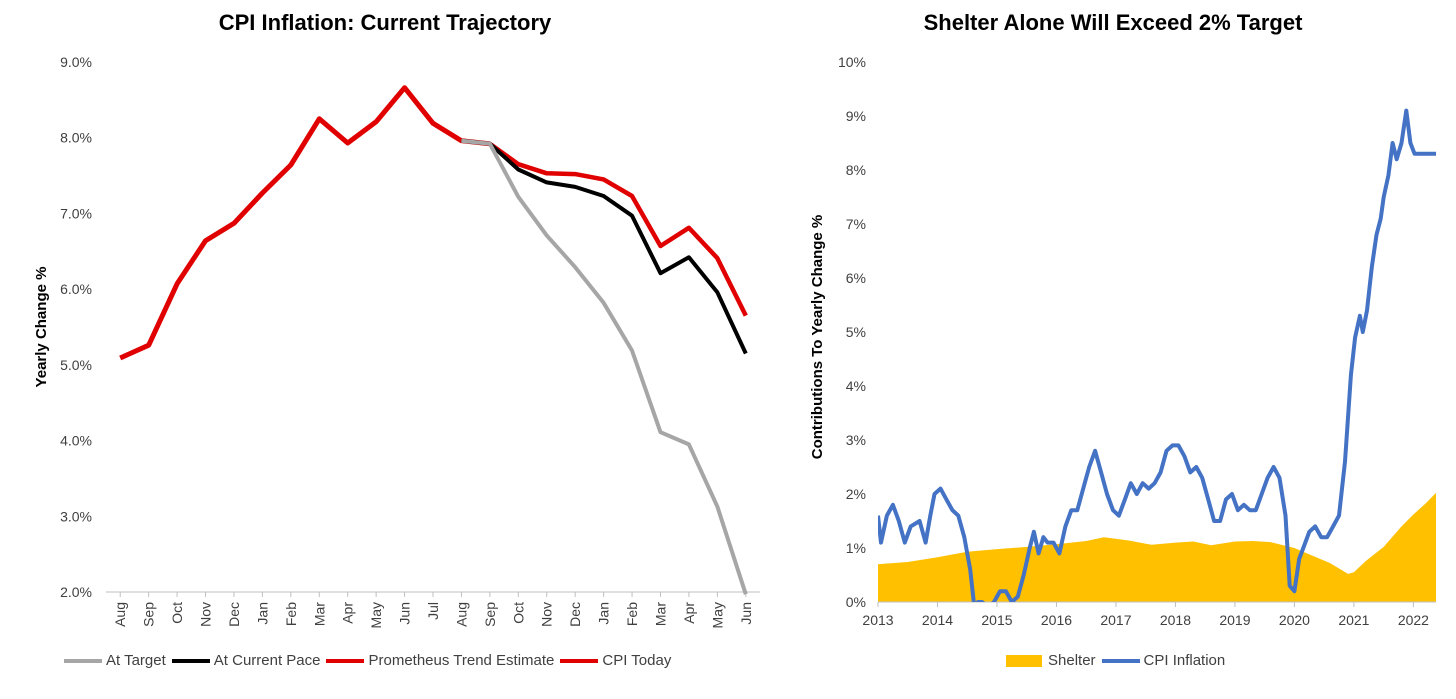 The image size is (1456, 699). What do you see at coordinates (76, 213) in the screenshot?
I see `y-tick-label: 7.0%` at bounding box center [76, 213].